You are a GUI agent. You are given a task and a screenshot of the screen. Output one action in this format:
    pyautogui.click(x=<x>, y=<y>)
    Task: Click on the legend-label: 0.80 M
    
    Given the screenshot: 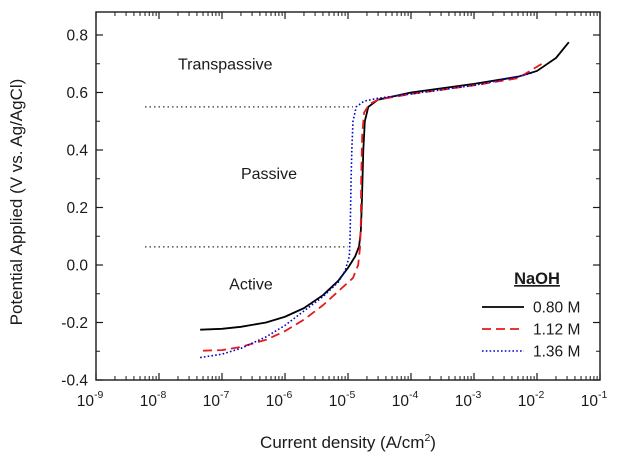 What is the action you would take?
    pyautogui.click(x=556, y=308)
    